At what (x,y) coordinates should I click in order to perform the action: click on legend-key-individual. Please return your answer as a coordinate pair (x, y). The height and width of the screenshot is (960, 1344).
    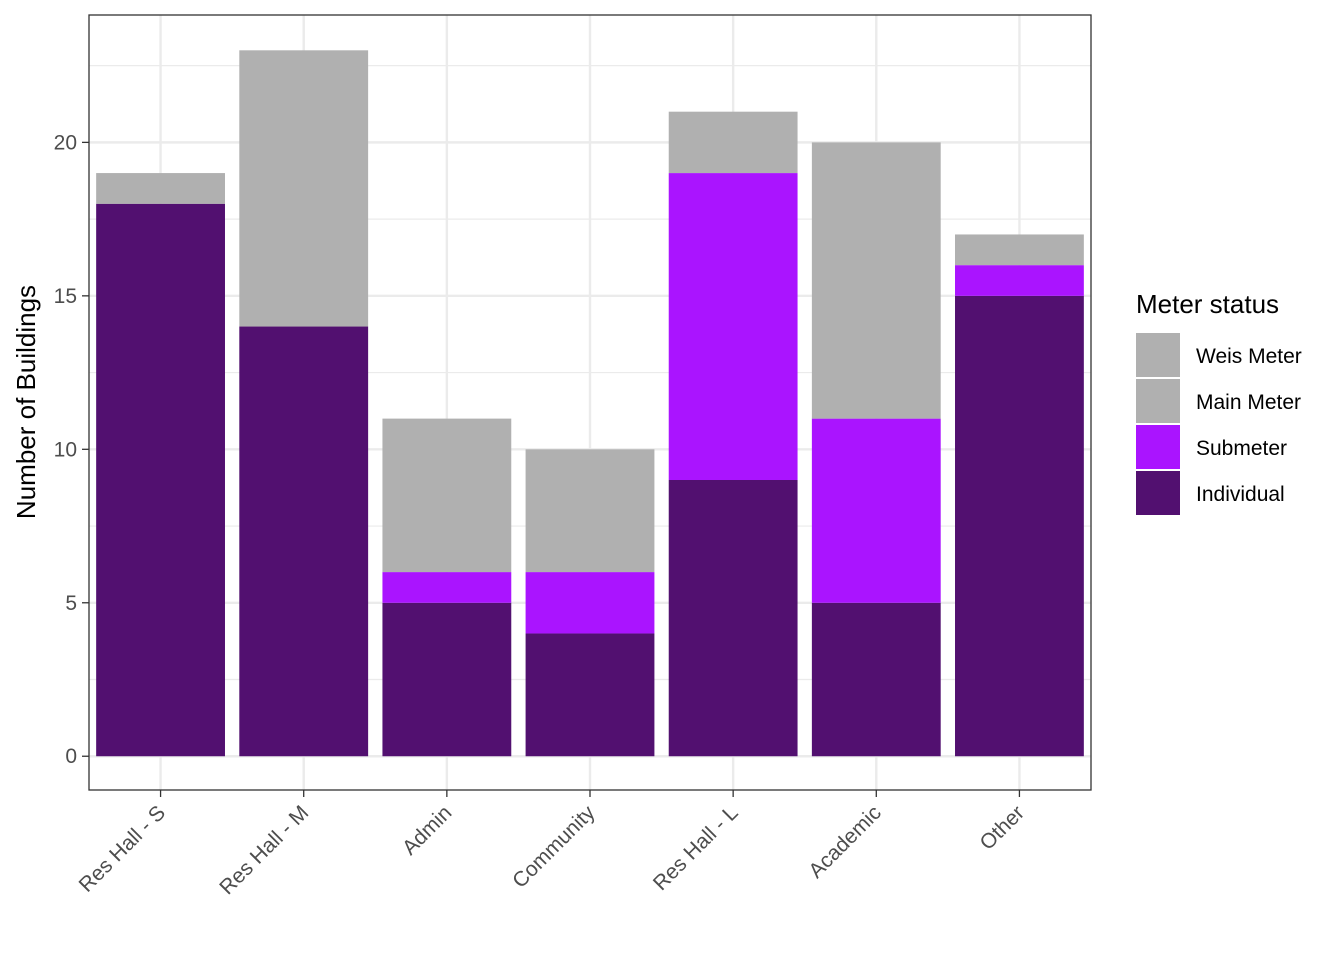
    Looking at the image, I should click on (1158, 493).